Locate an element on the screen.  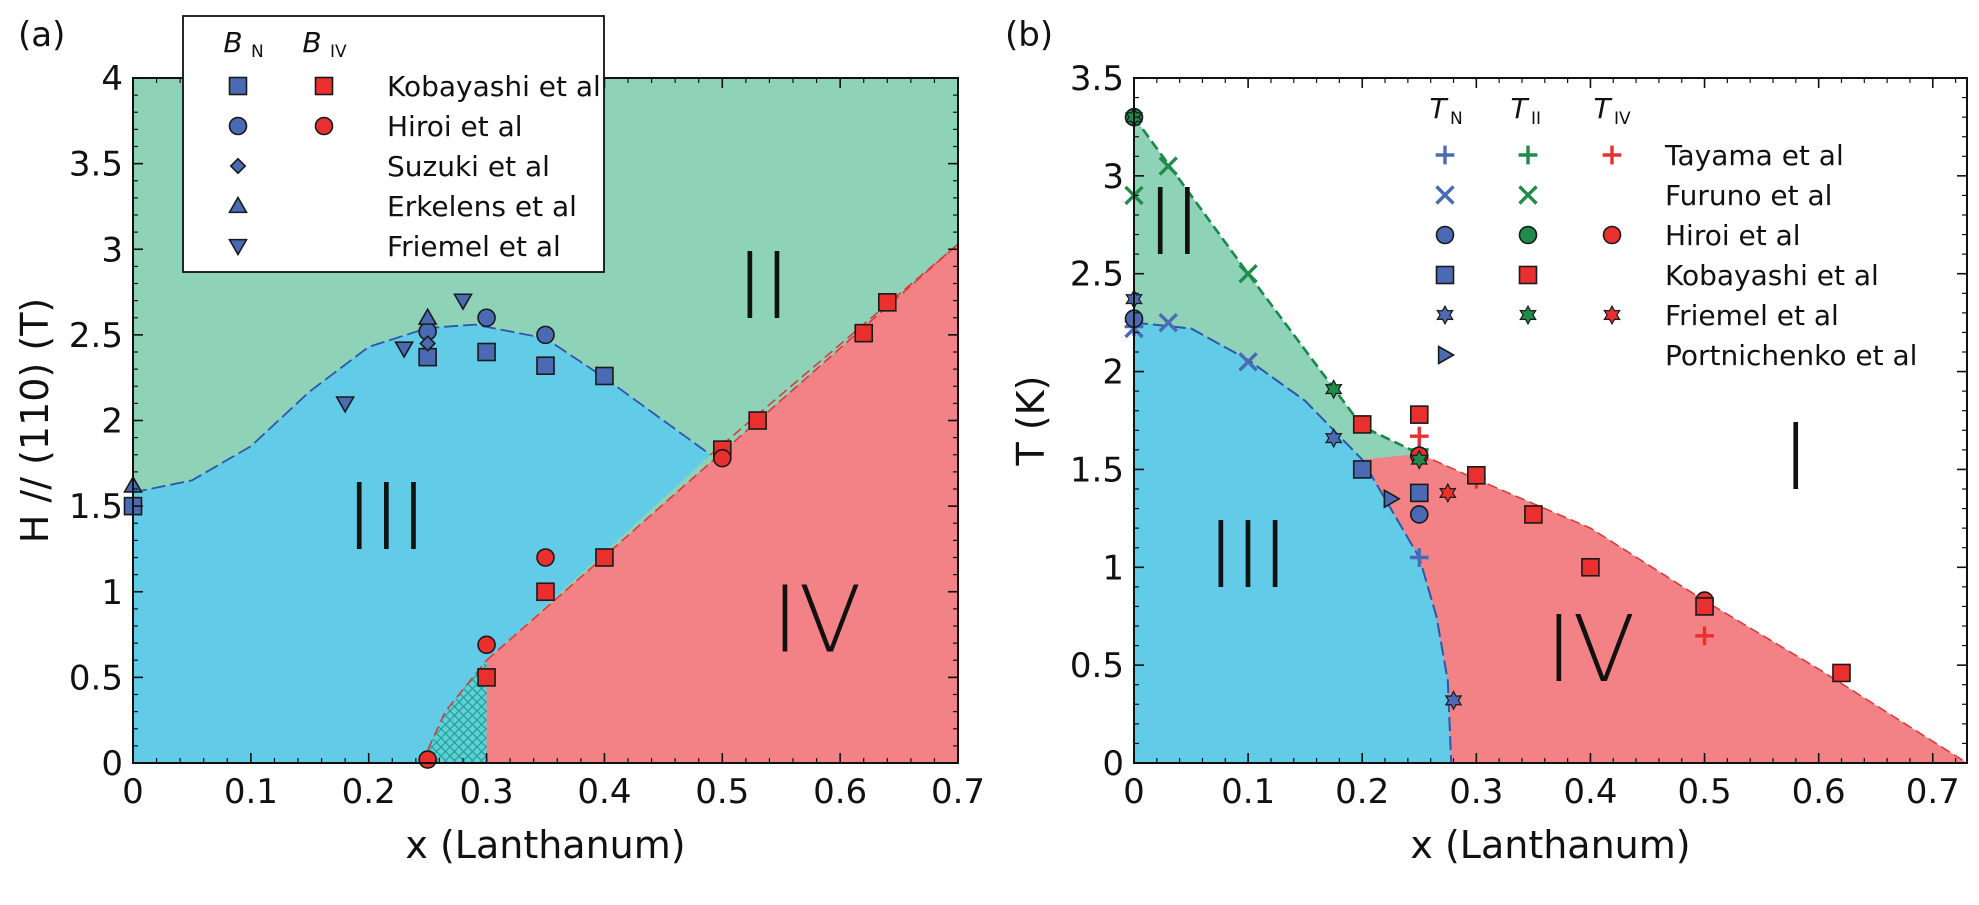
y-tick-label: 3.5 is located at coordinates (1097, 79).